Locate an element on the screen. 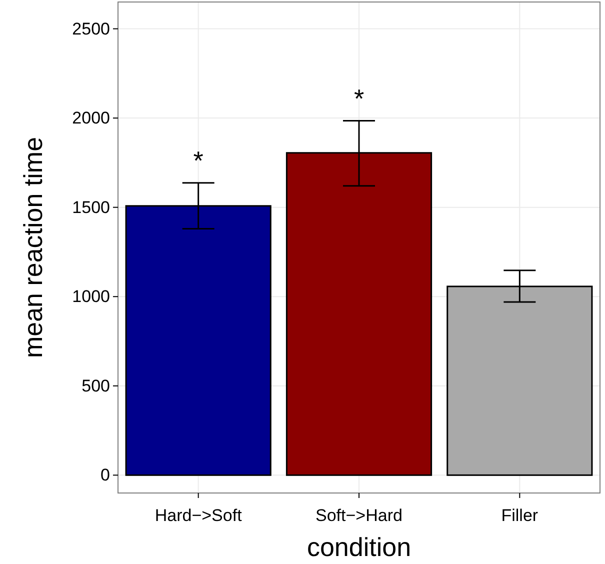 The width and height of the screenshot is (605, 564). x-tick-label: Soft−>Hard is located at coordinates (359, 515).